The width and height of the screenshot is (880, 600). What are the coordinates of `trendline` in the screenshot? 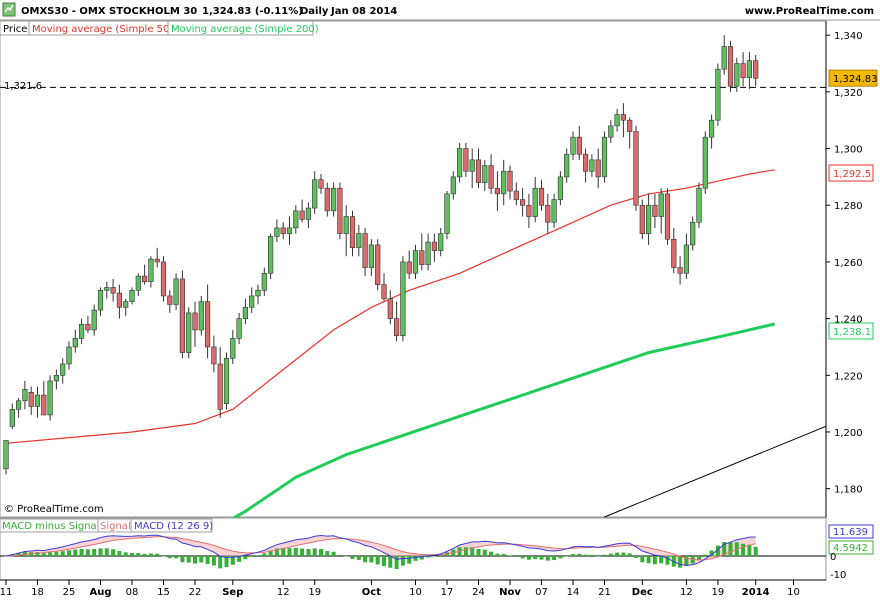 It's located at (715, 471).